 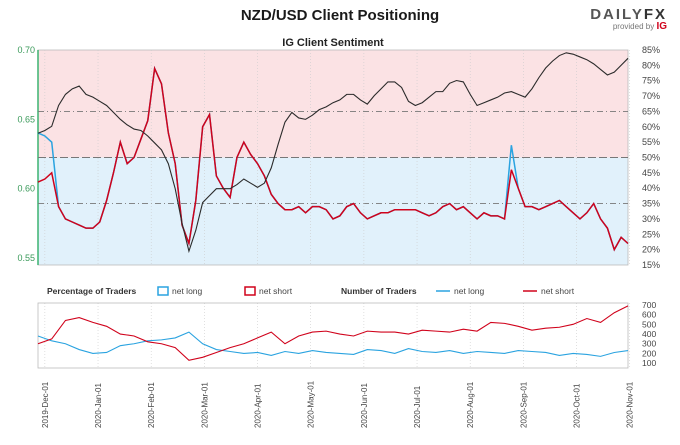 I want to click on right-tick-label: 65%, so click(x=651, y=111).